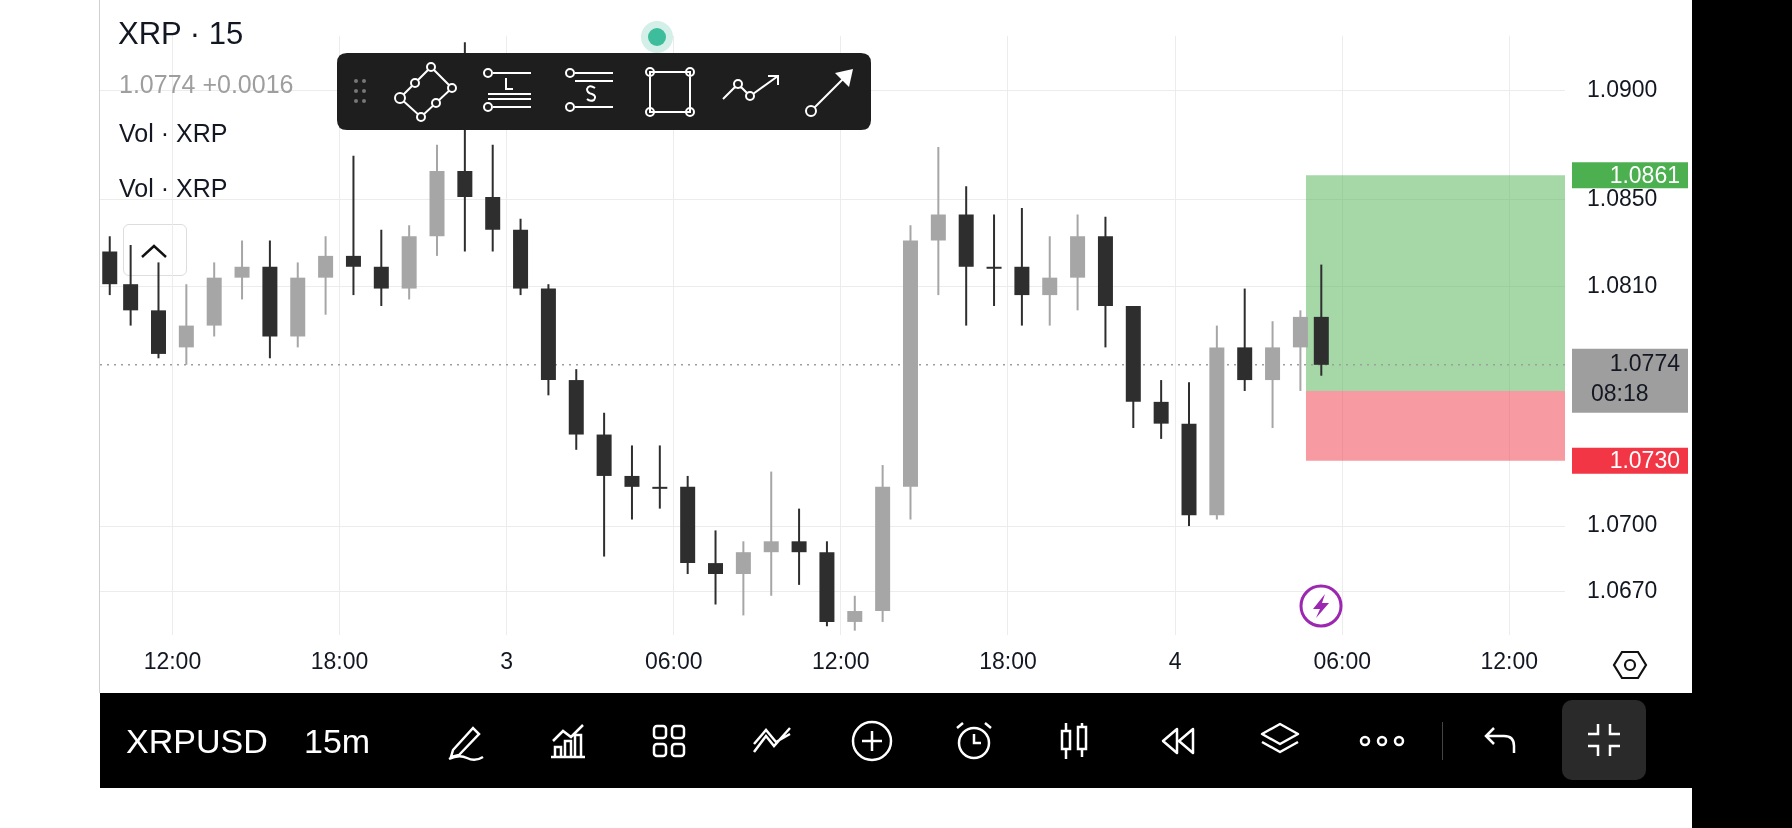 This screenshot has height=828, width=1792. What do you see at coordinates (1622, 88) in the screenshot?
I see `y-tick-label: 1.0900` at bounding box center [1622, 88].